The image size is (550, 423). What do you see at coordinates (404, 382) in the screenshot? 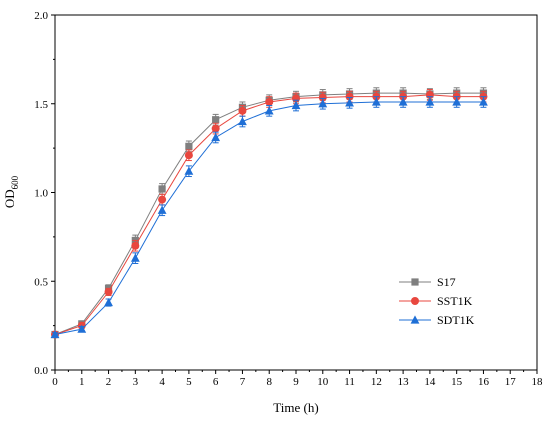
I see `x-tick-label: 13` at bounding box center [404, 382].